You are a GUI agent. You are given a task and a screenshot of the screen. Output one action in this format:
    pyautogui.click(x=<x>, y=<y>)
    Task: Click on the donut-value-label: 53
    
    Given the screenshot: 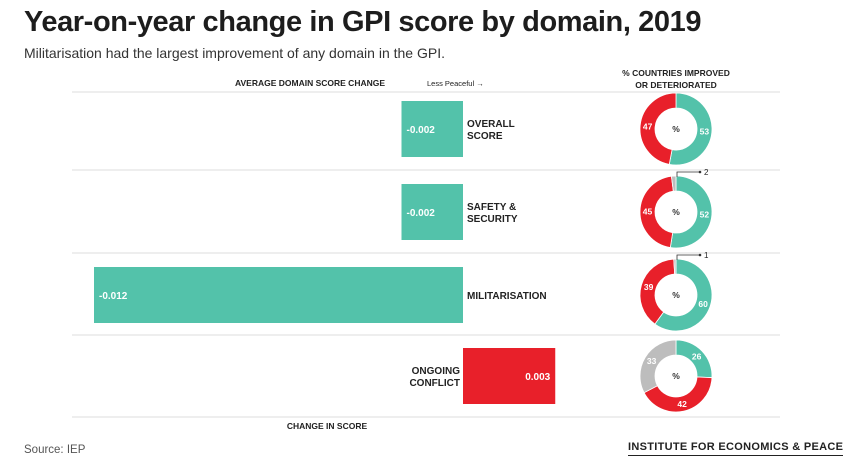 What is the action you would take?
    pyautogui.click(x=705, y=132)
    